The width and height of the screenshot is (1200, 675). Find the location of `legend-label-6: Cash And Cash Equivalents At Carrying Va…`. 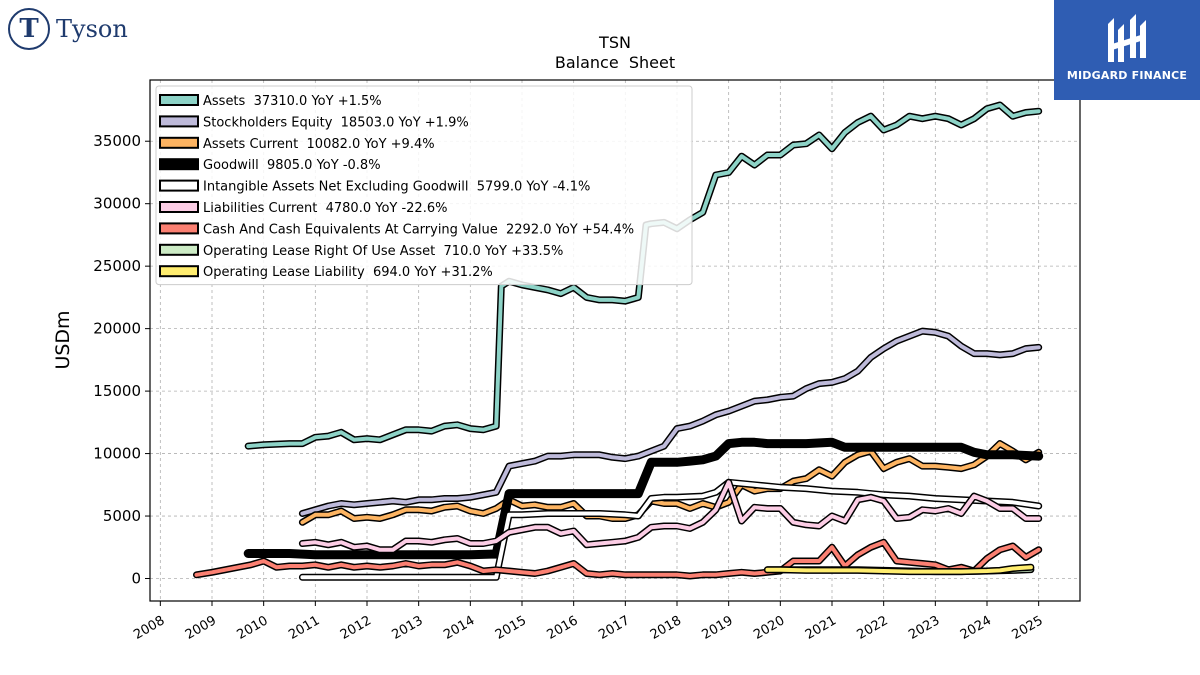

legend-label-6: Cash And Cash Equivalents At Carrying Va… is located at coordinates (418, 229).